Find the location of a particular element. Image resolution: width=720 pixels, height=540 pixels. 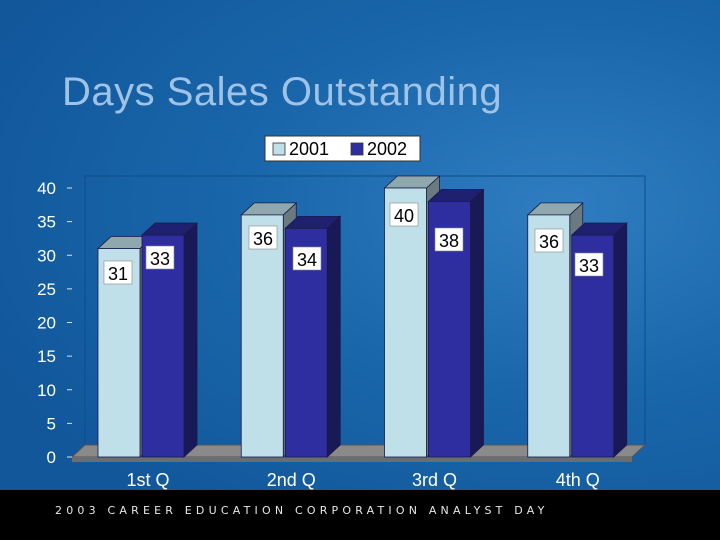

y-axis-tick-label: 25 is located at coordinates (46, 289).